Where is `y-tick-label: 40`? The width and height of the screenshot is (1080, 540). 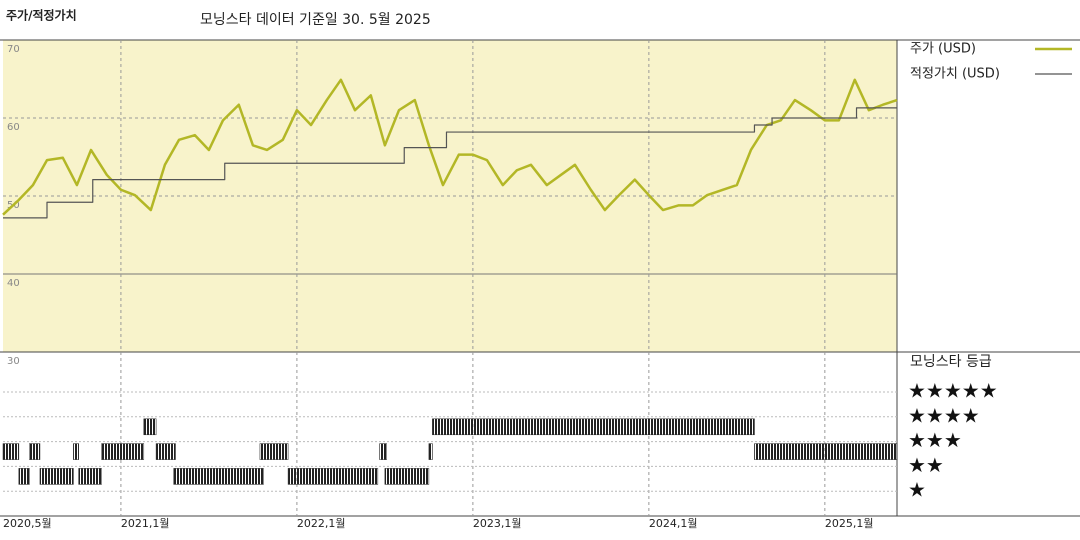
y-tick-label: 40 is located at coordinates (13, 283).